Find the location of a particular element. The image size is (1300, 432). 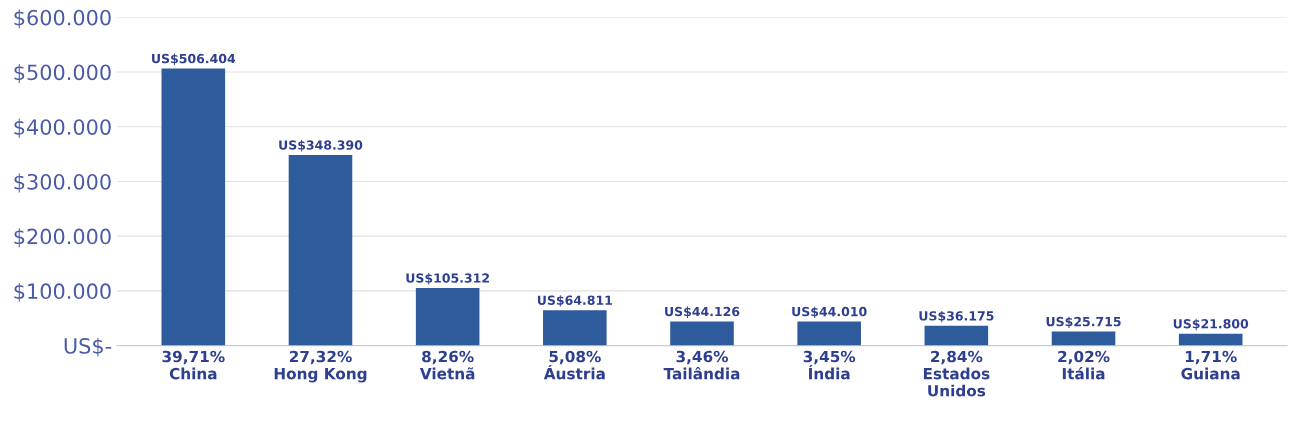

x-tick-label: 8,26% Vietnã is located at coordinates (447, 365).